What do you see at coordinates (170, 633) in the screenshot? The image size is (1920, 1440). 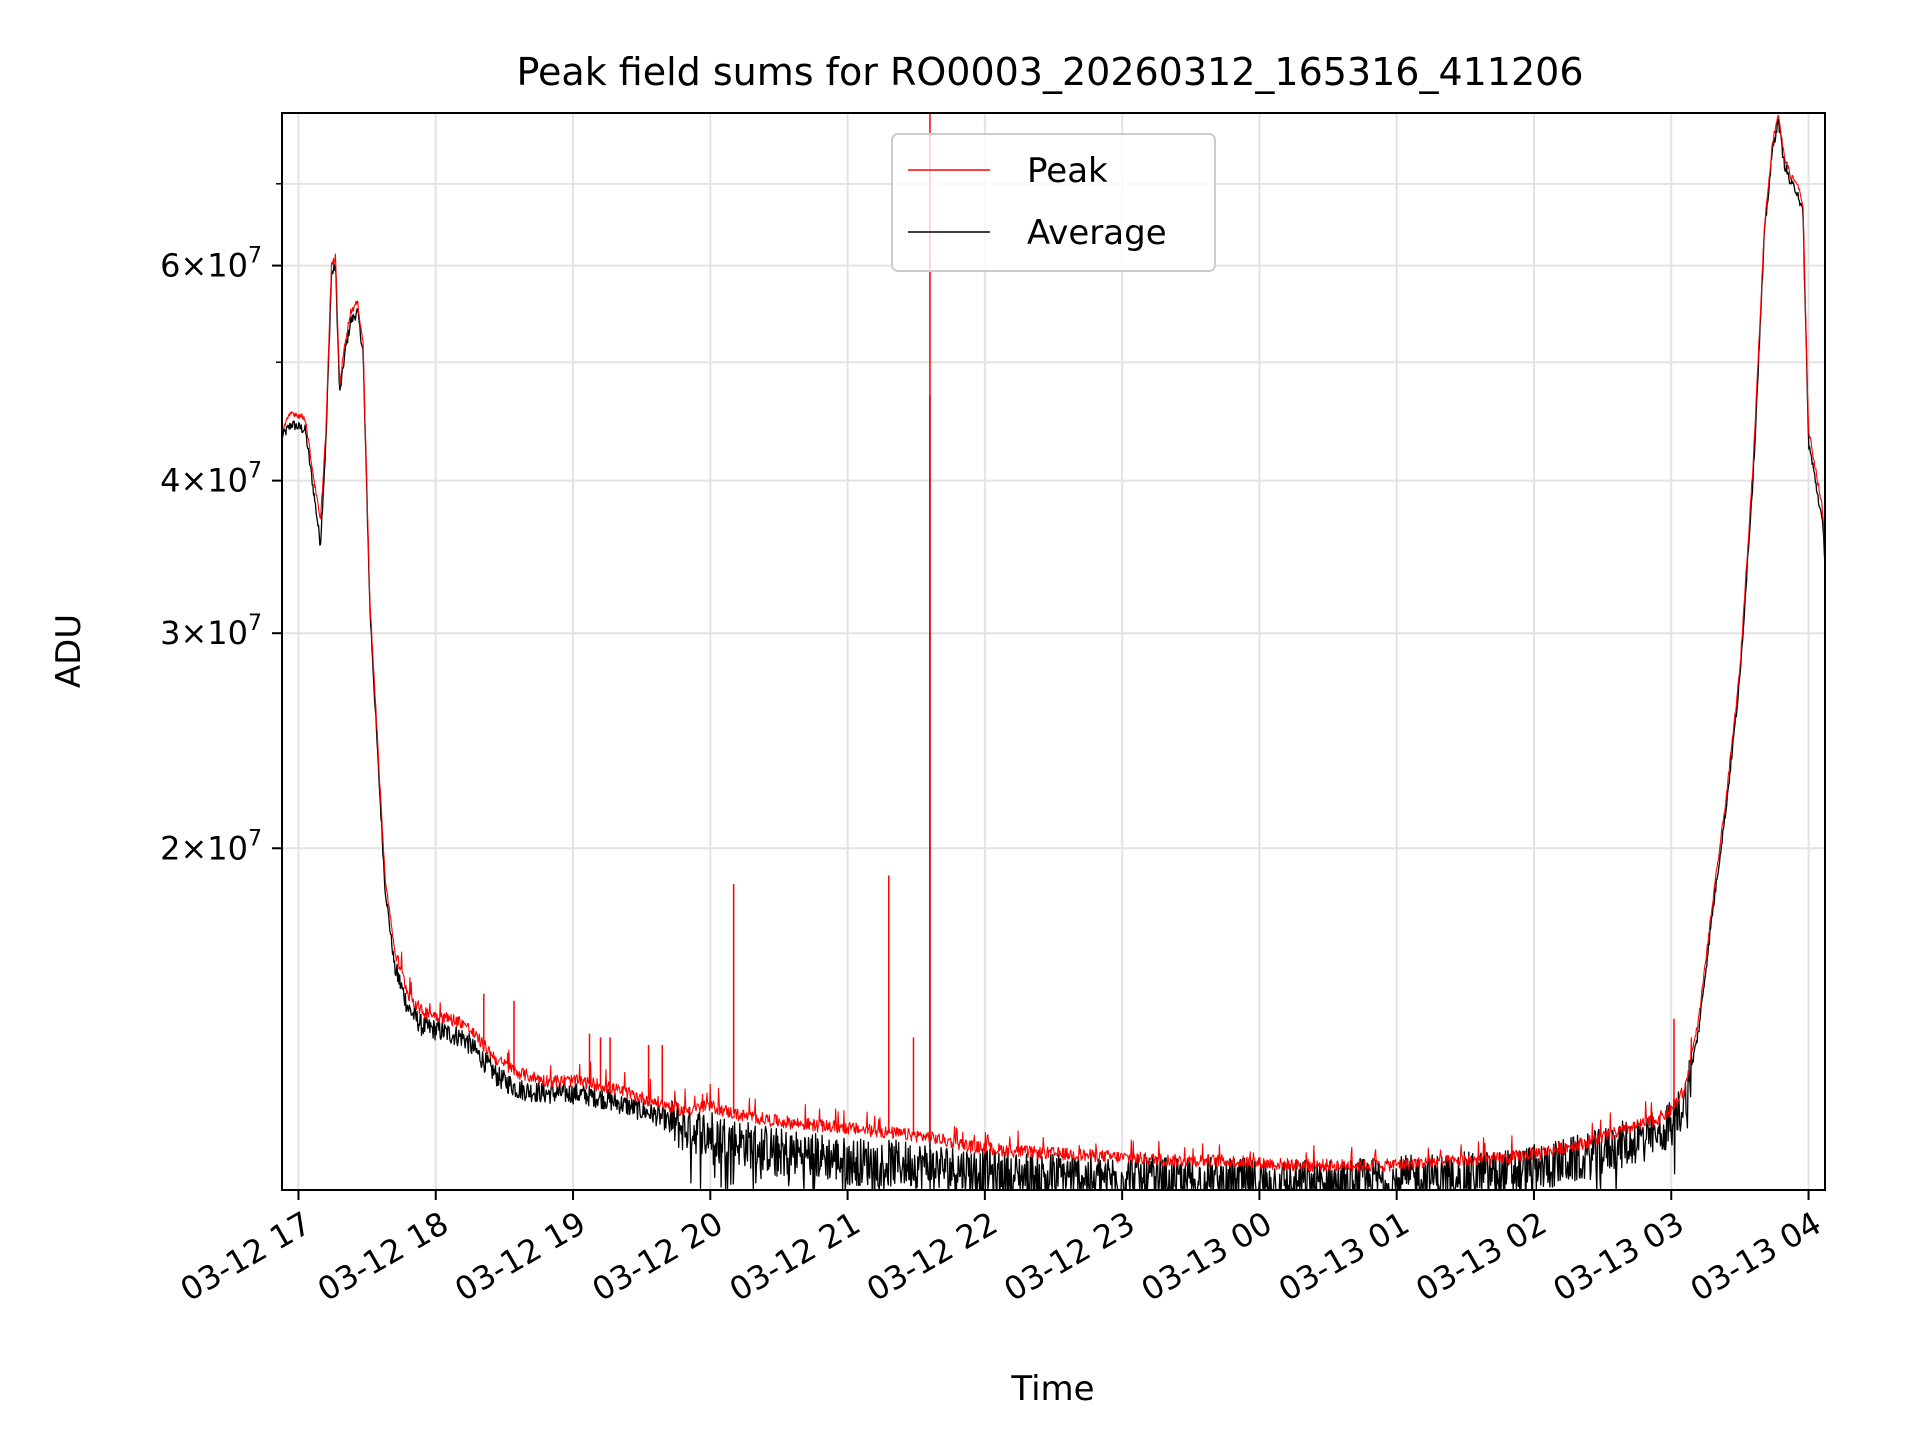 I see `y-tick-mantissa: 3` at bounding box center [170, 633].